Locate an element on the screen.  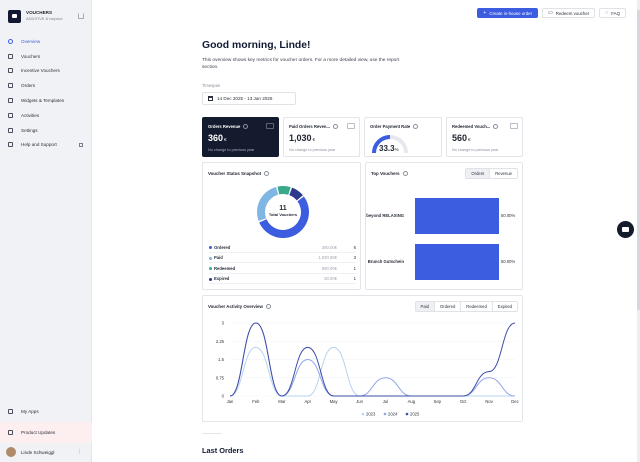
filter-expired: Expired is located at coordinates (504, 306).